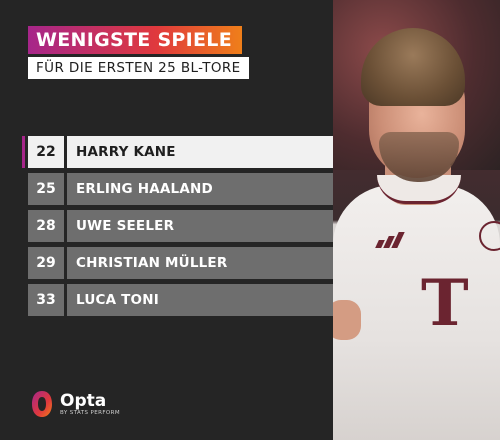 This screenshot has height=440, width=500. Describe the element at coordinates (46, 226) in the screenshot. I see `games-count: 28` at that location.